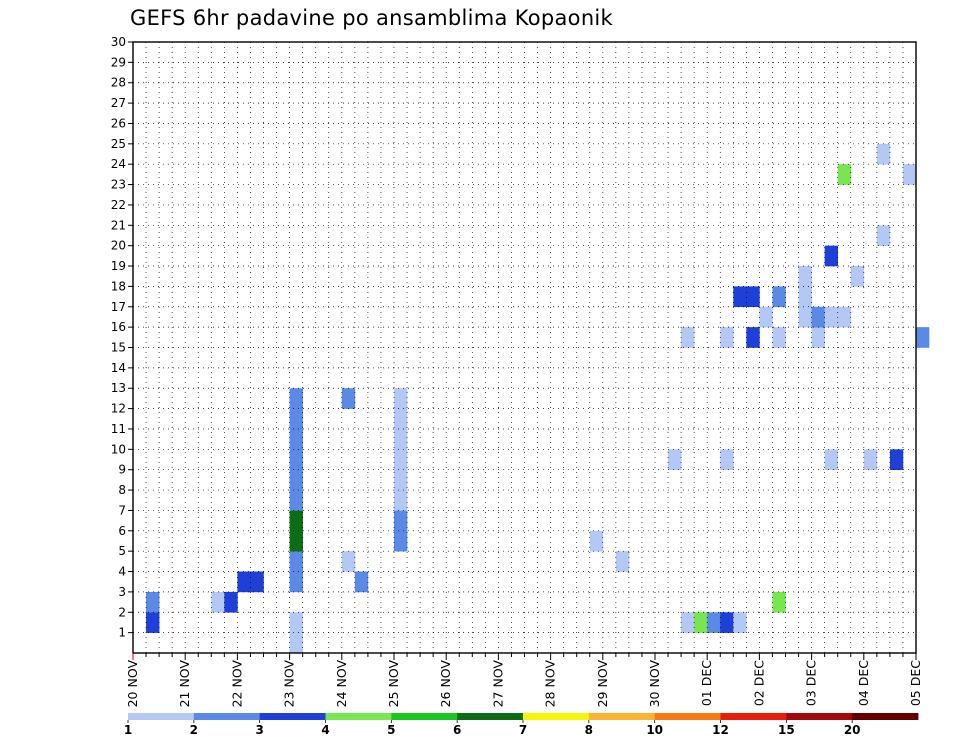 Image resolution: width=960 pixels, height=742 pixels. What do you see at coordinates (497, 684) in the screenshot?
I see `x-tick-label: 27 NOV` at bounding box center [497, 684].